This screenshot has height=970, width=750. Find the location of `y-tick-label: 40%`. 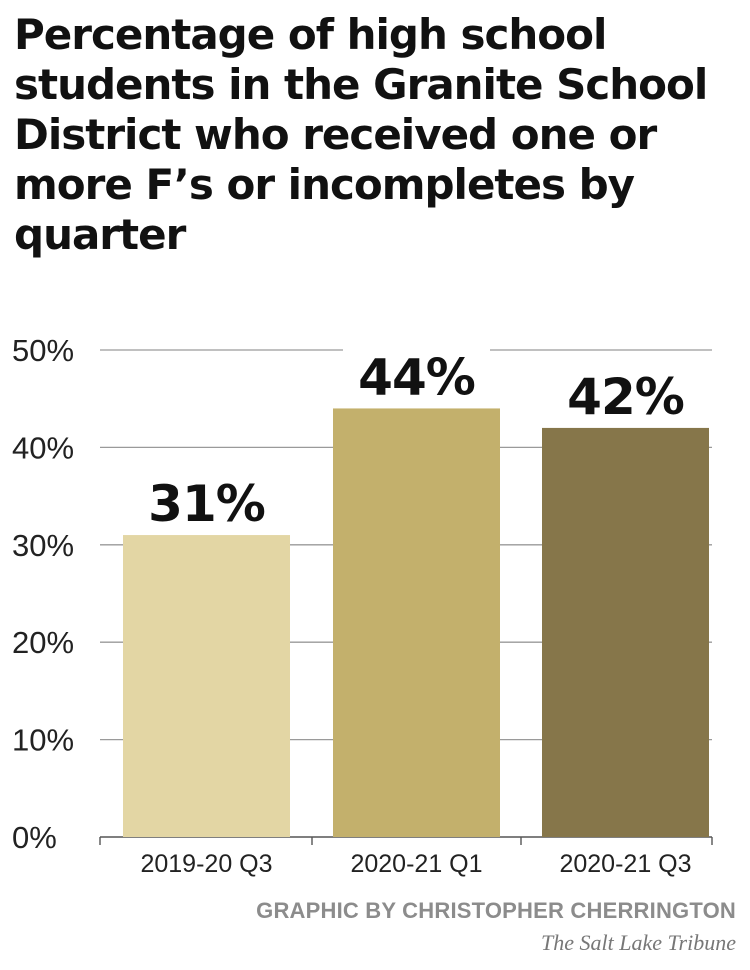

y-tick-label: 40% is located at coordinates (43, 447).